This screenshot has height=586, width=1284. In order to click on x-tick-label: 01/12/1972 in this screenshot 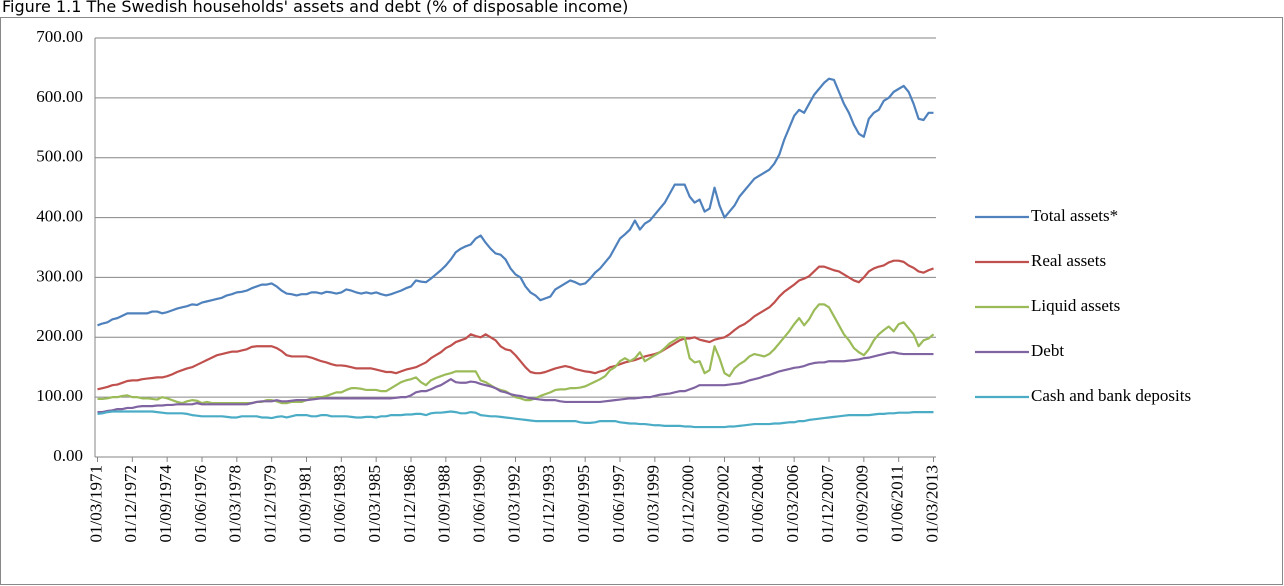, I will do `click(130, 503)`.